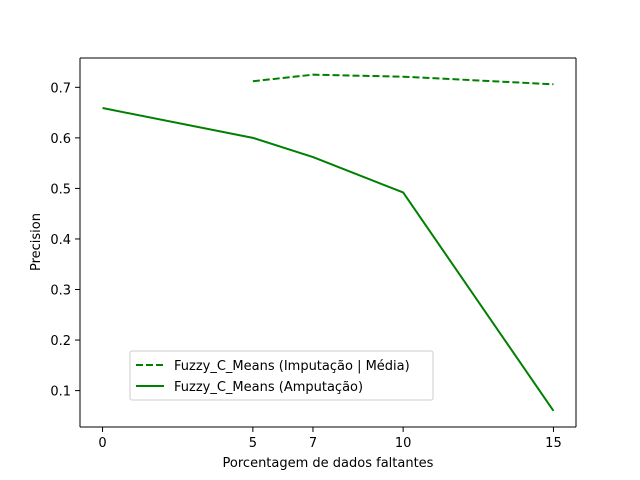 The image size is (640, 480). Describe the element at coordinates (36, 242) in the screenshot. I see `y-axis-label: Precision` at that location.